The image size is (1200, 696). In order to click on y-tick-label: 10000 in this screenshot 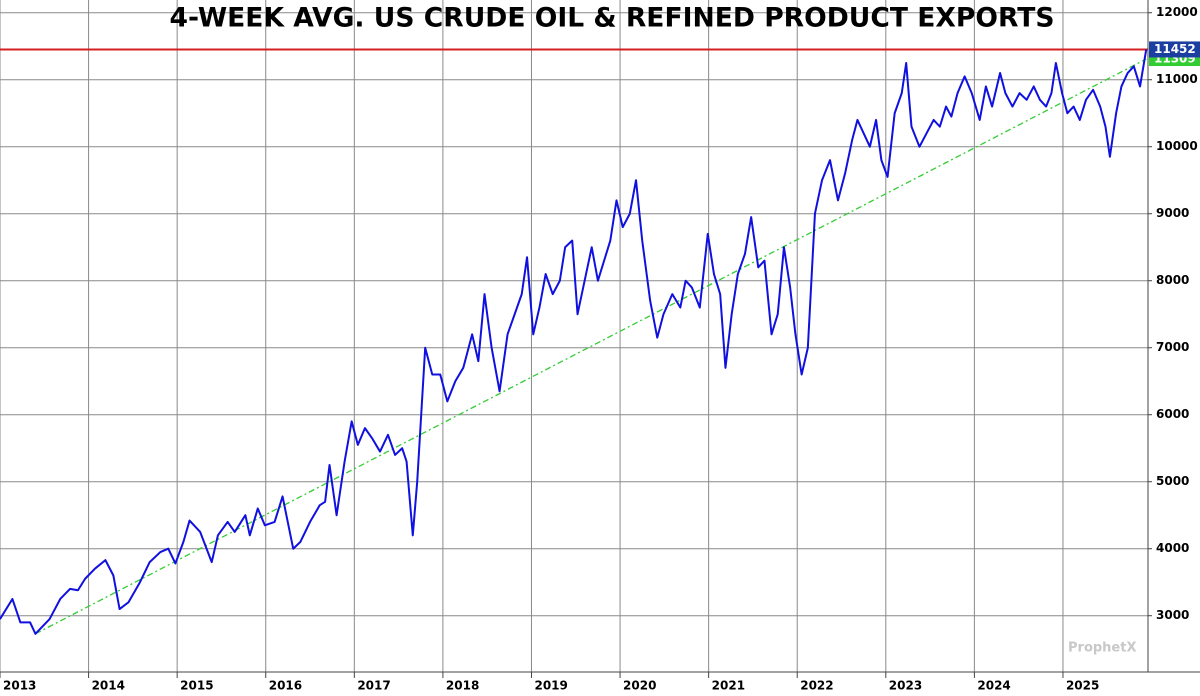, I will do `click(1177, 146)`.